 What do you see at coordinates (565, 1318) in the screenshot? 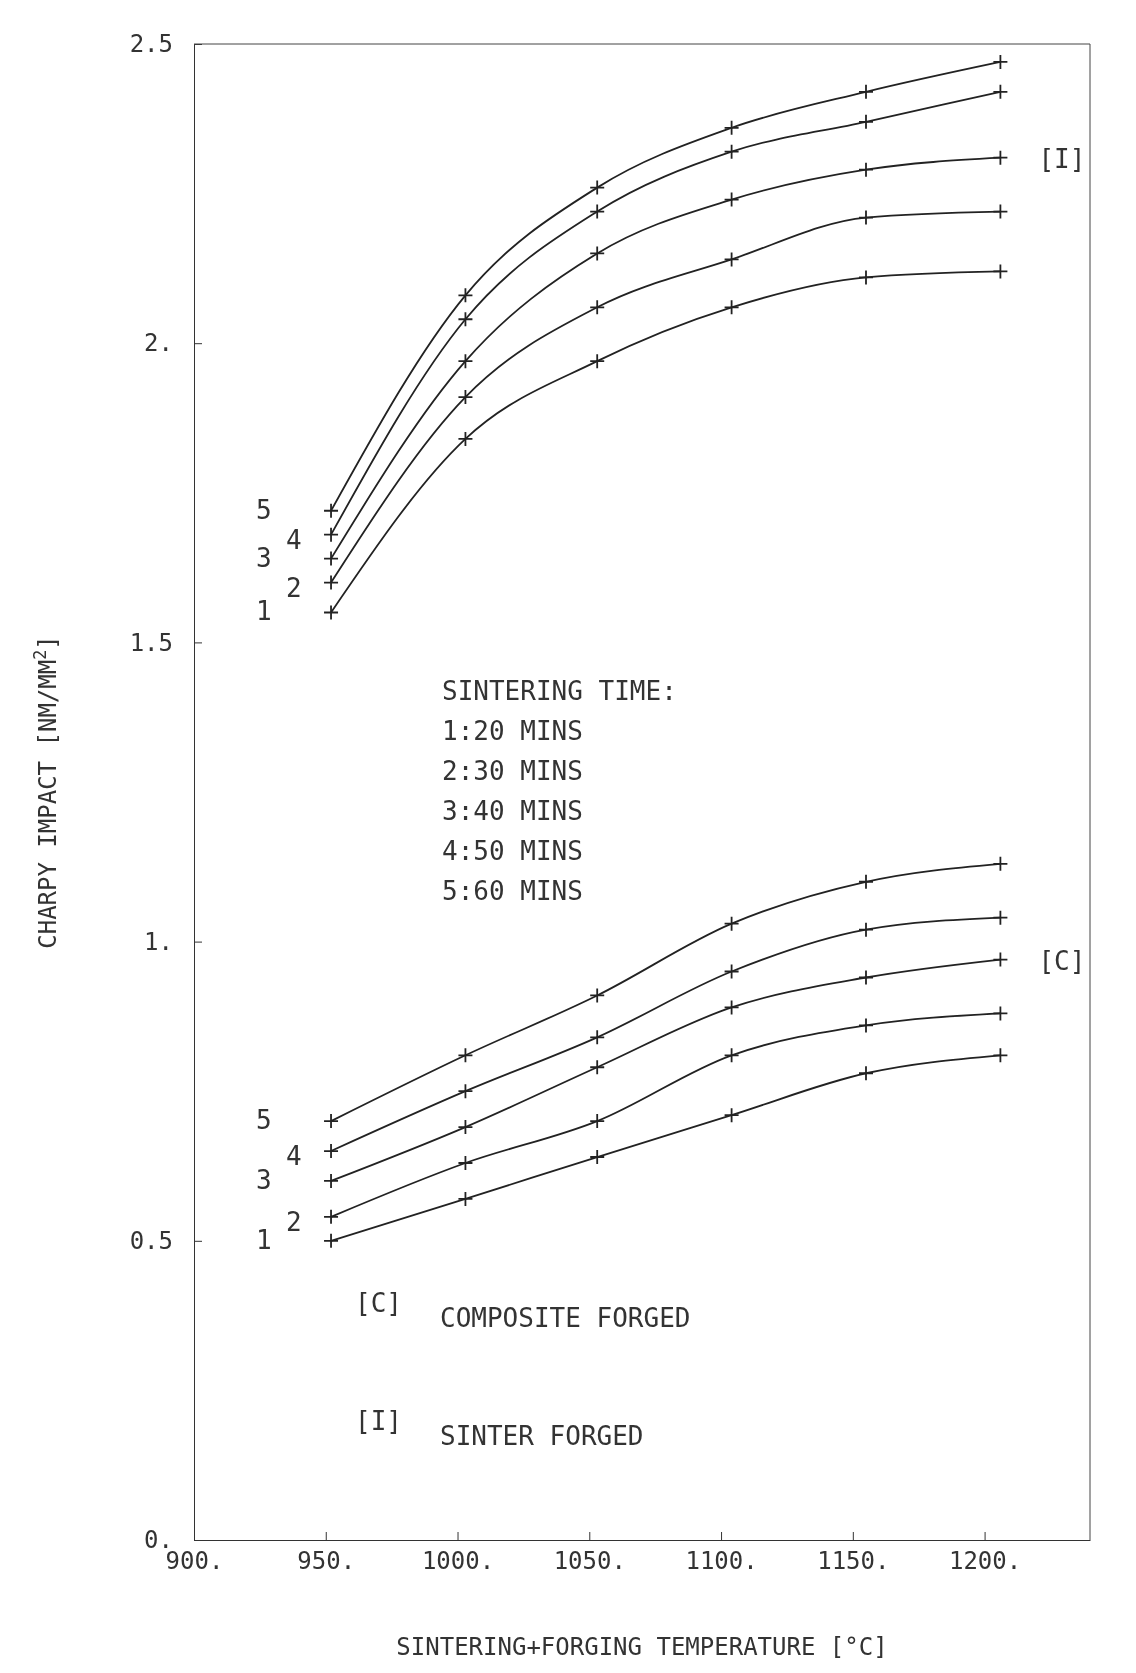
I see `annotation: COMPOSITE FORGED` at bounding box center [565, 1318].